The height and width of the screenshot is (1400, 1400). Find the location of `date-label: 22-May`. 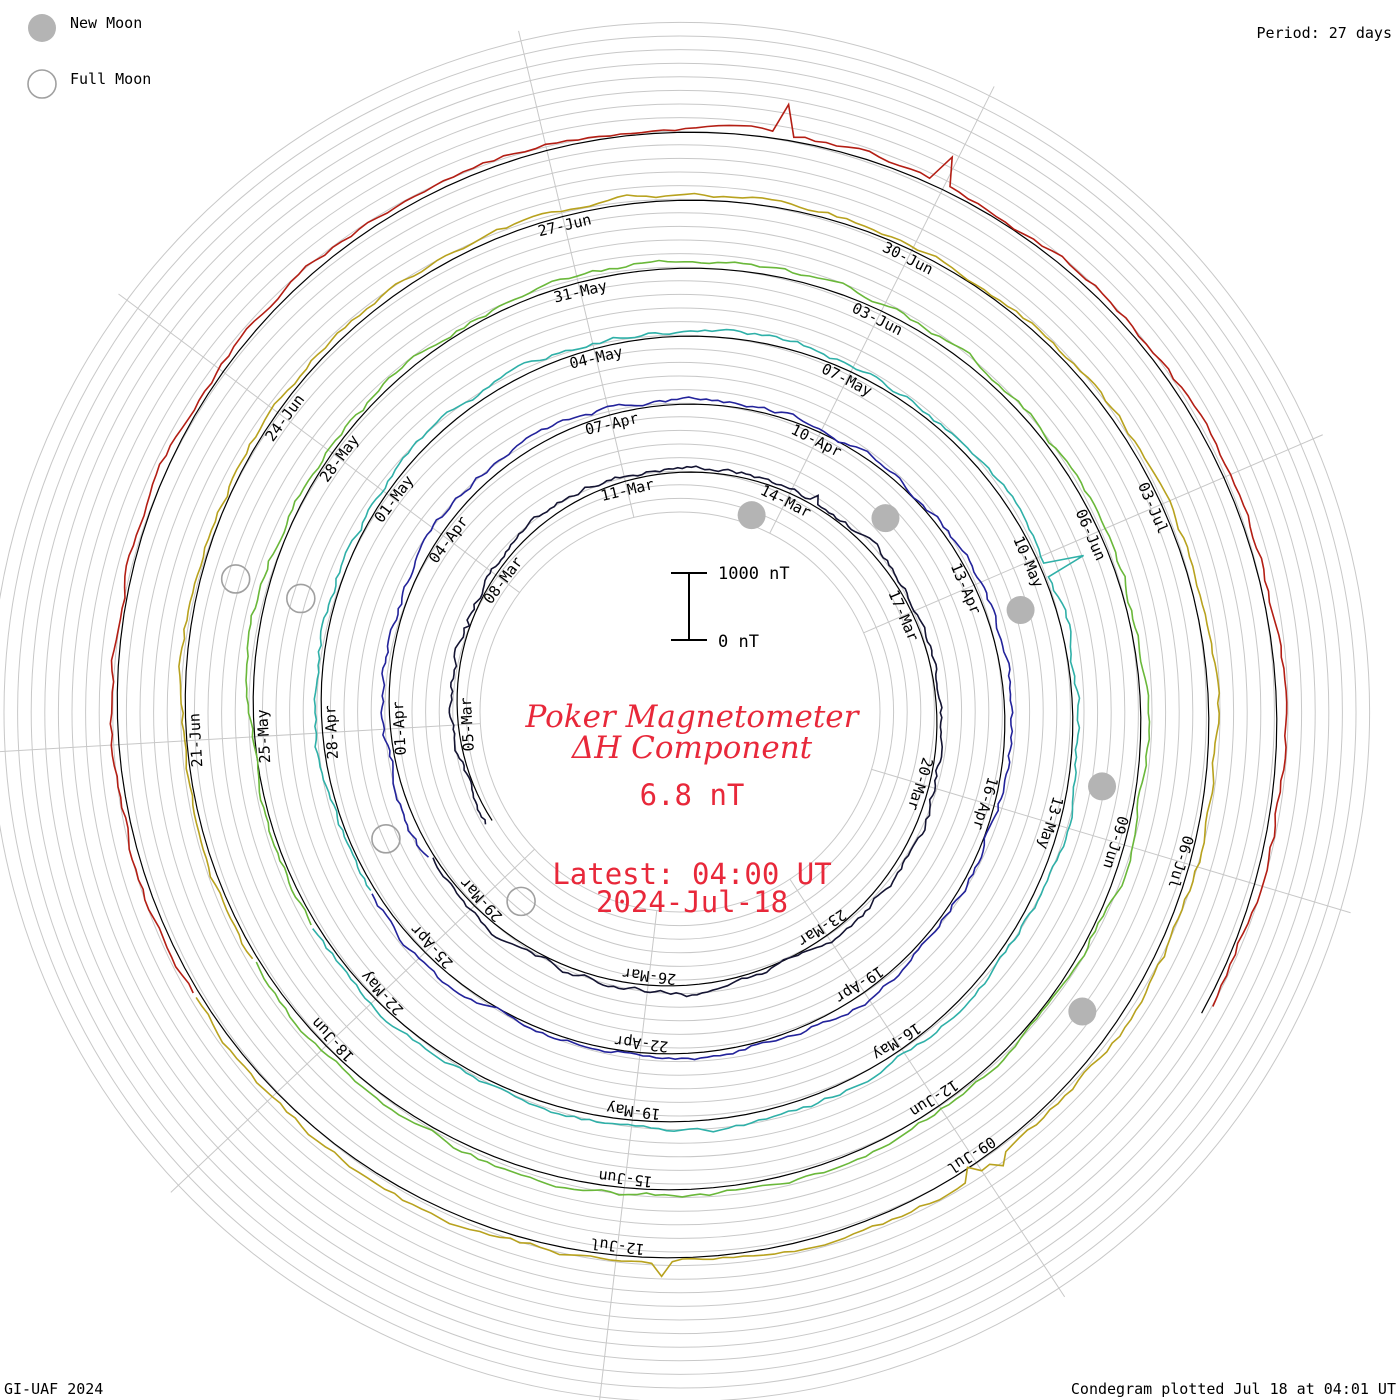

date-label: 22-May is located at coordinates (382, 993).